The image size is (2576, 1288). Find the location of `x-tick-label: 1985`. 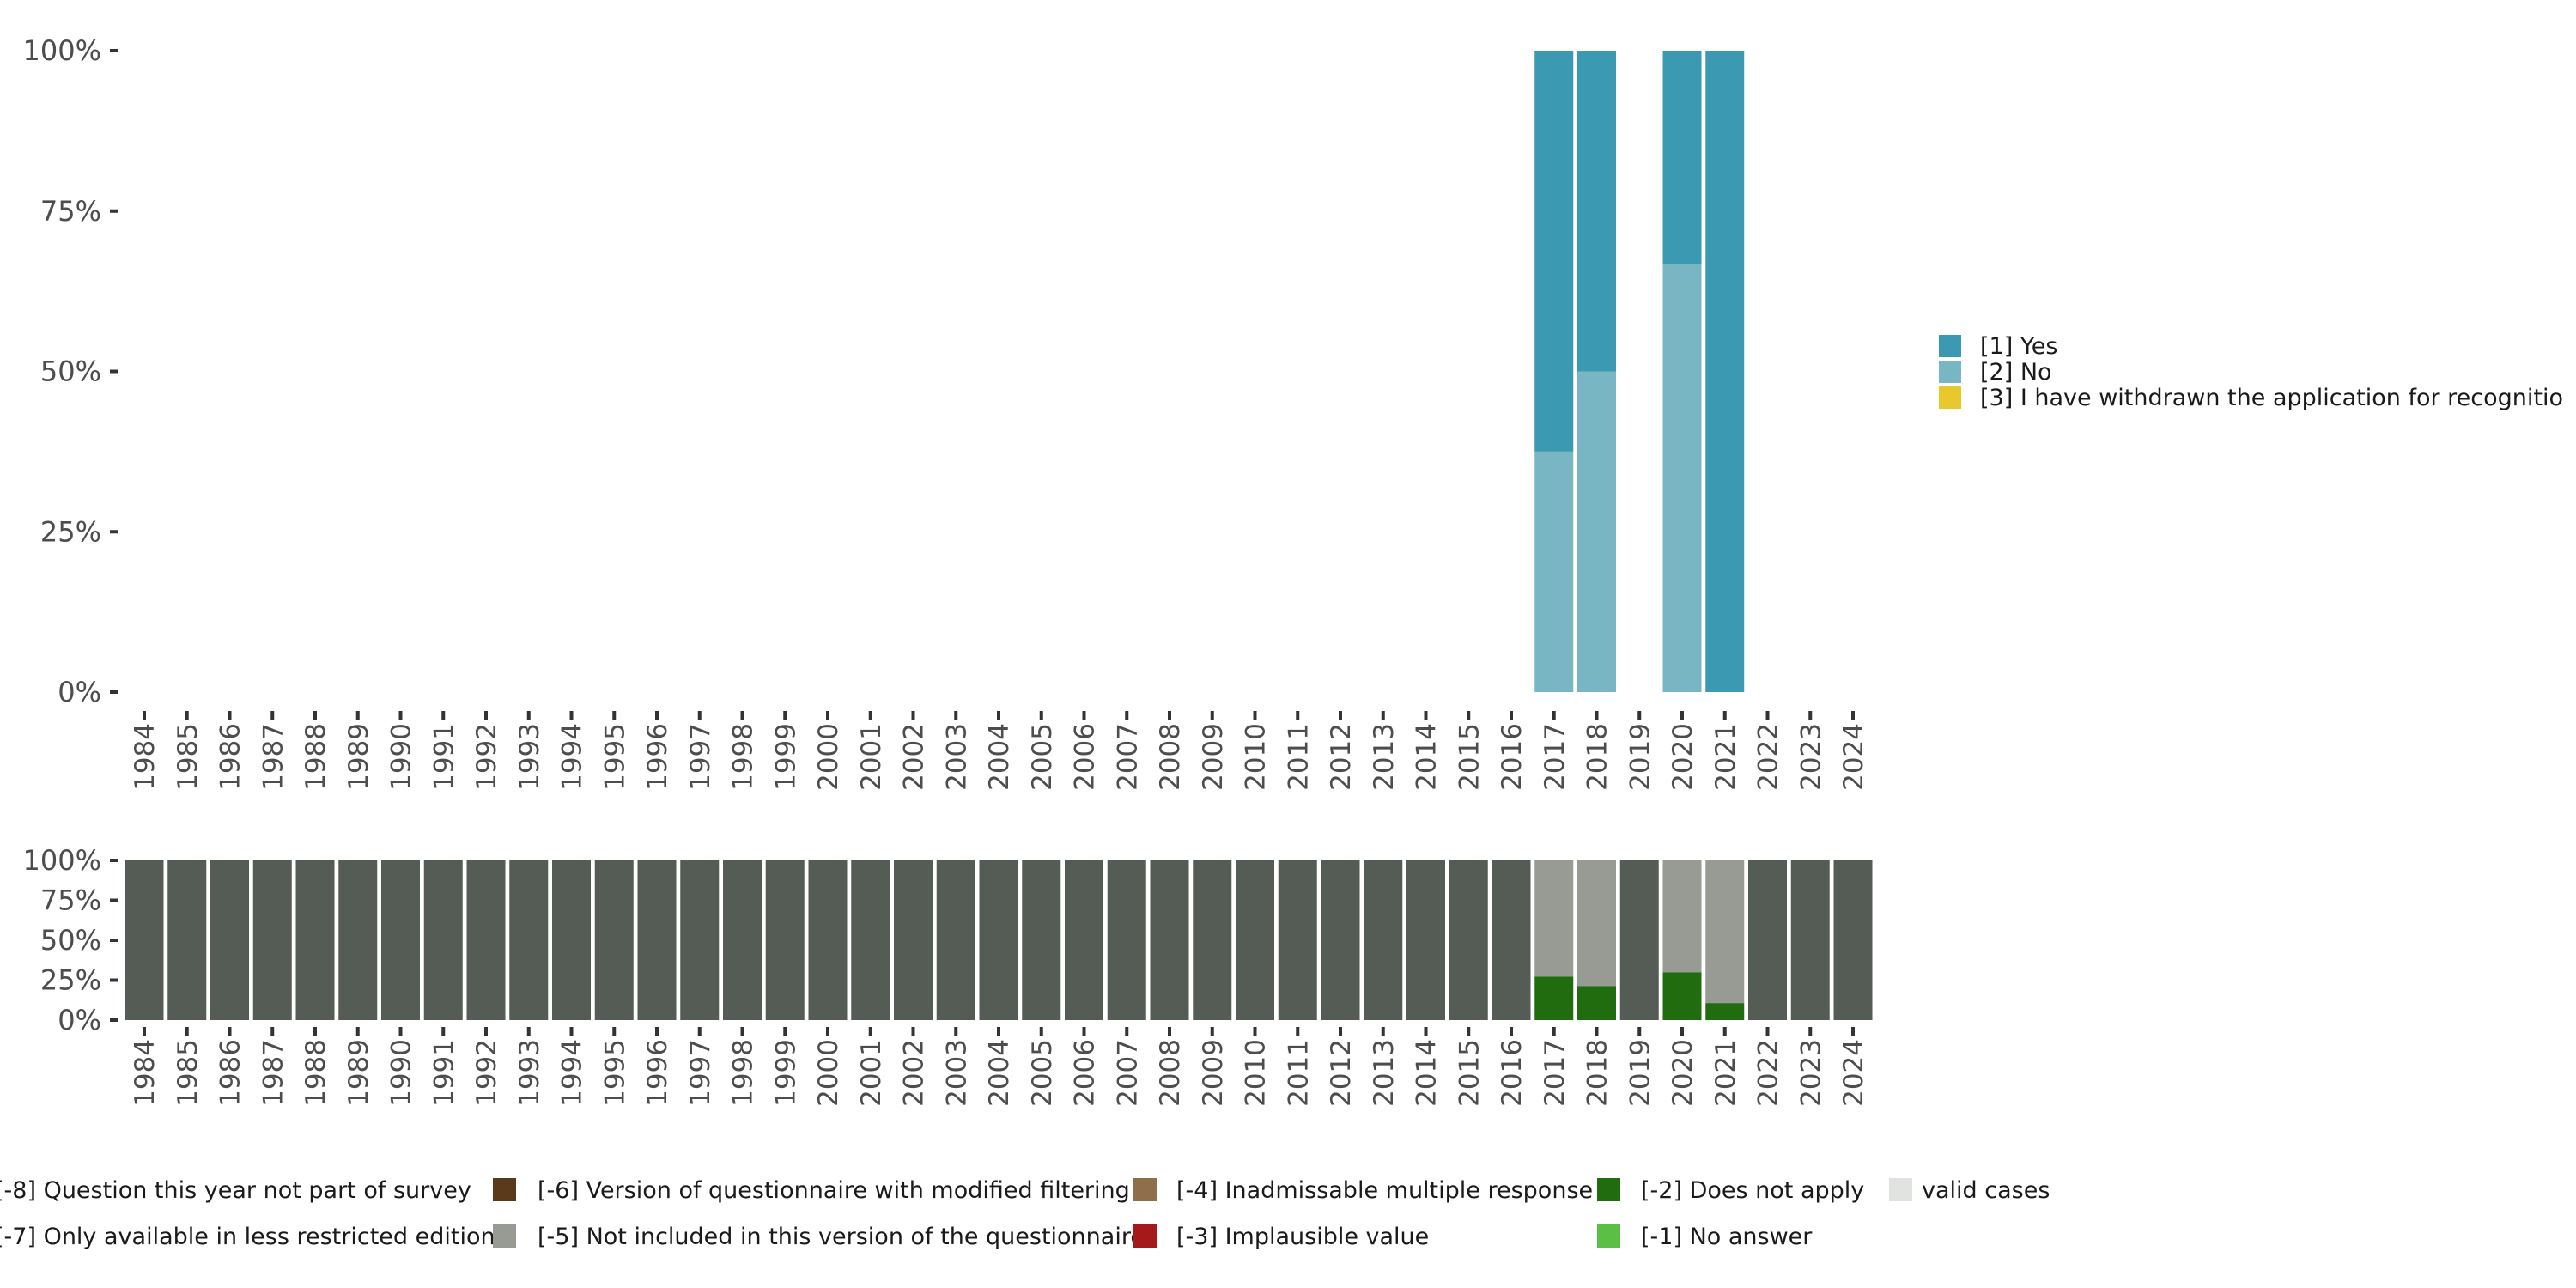

x-tick-label: 1985 is located at coordinates (188, 1073).